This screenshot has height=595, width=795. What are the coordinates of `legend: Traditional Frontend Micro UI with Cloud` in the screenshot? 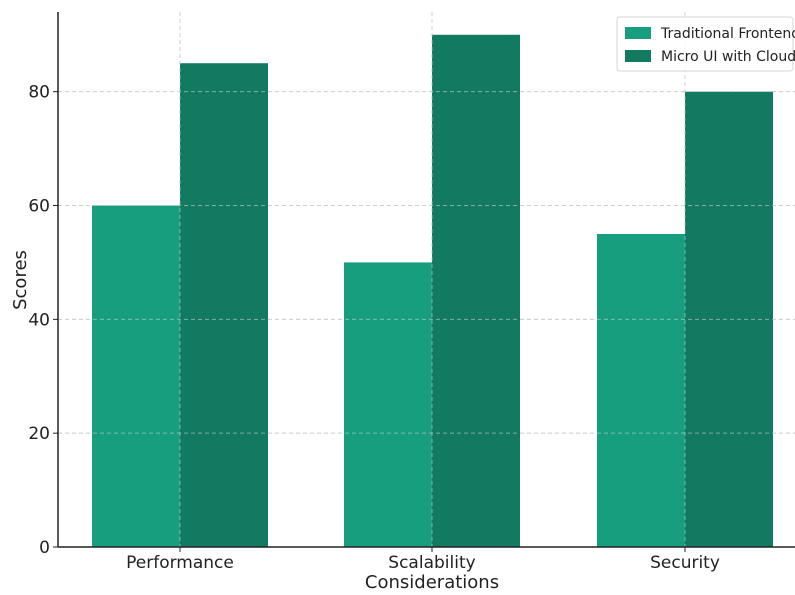 It's located at (705, 44).